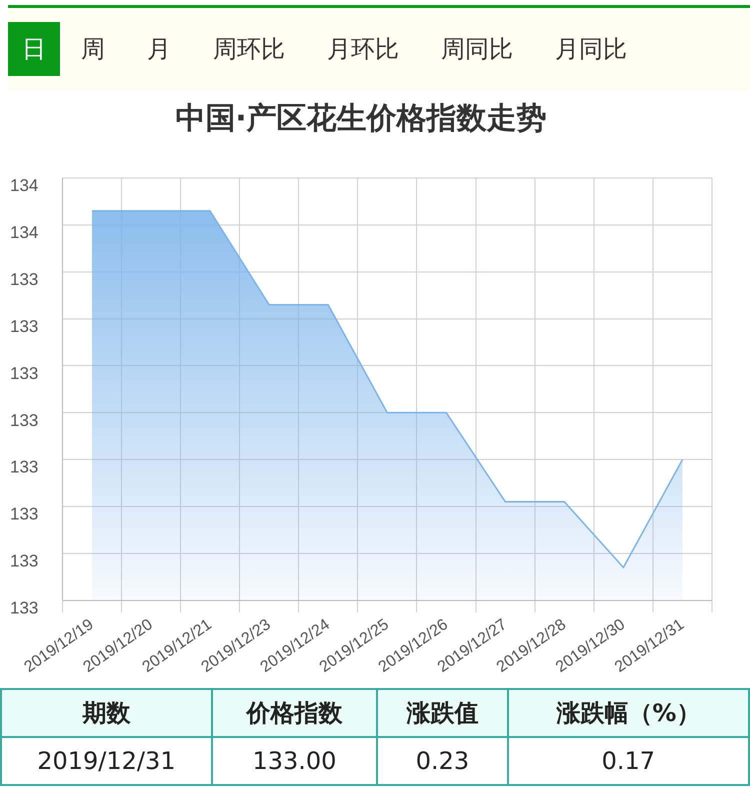  I want to click on text: 价格指数, so click(295, 713).